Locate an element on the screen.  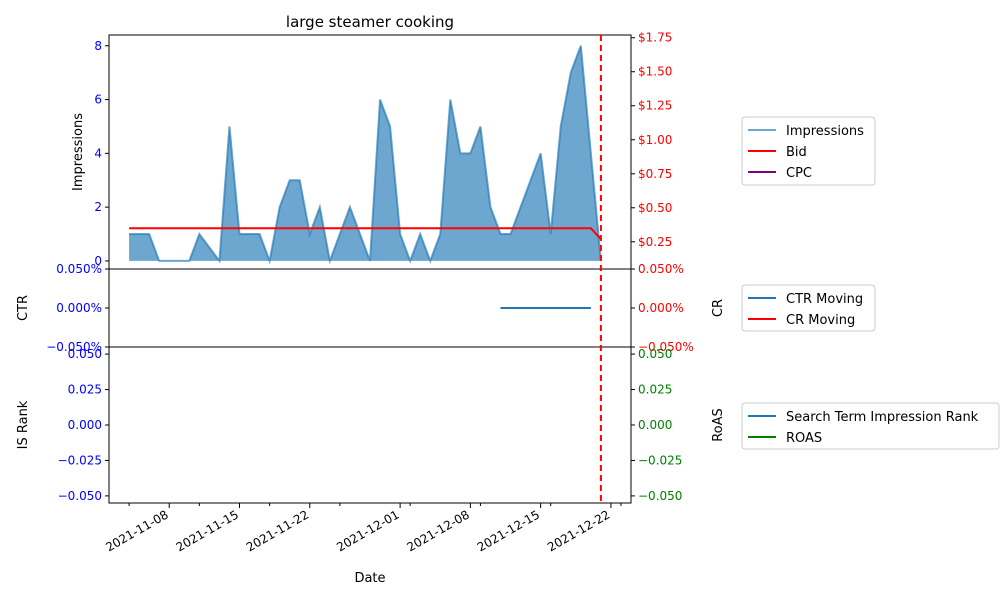
x-axis-label: Date is located at coordinates (369, 578).